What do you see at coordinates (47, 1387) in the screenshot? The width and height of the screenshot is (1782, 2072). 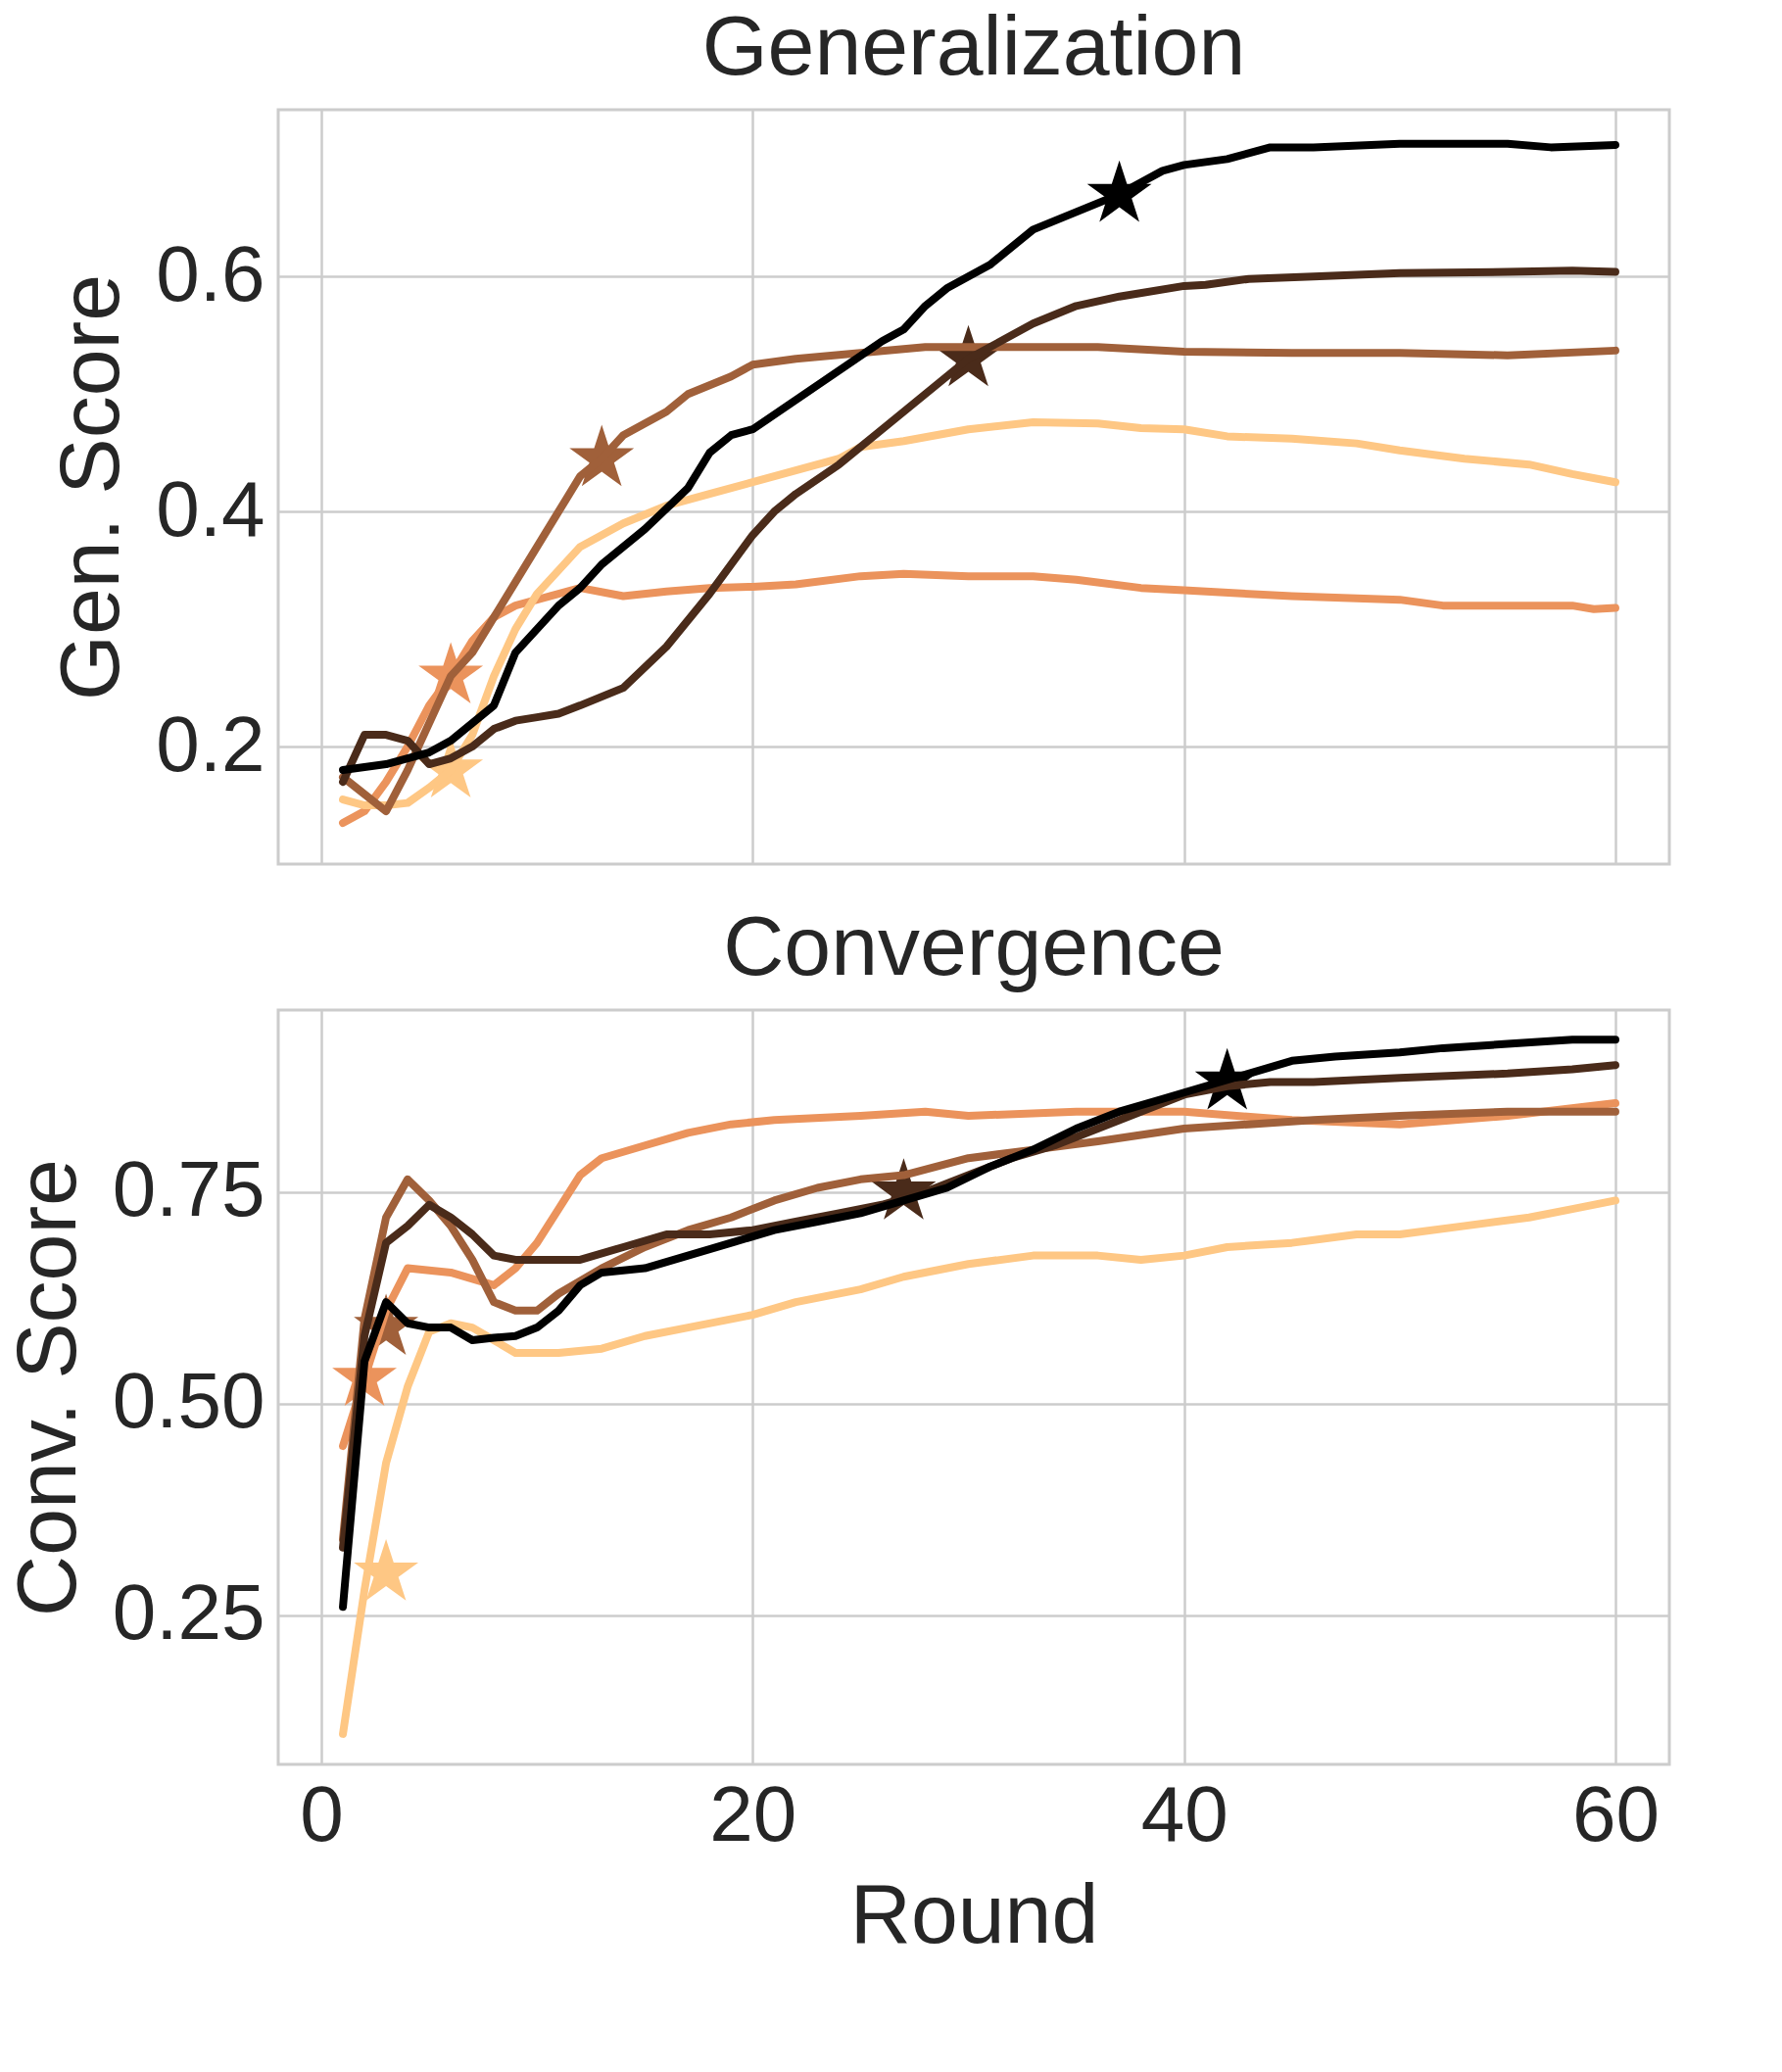 I see `y-axis-title: Conv. Score` at bounding box center [47, 1387].